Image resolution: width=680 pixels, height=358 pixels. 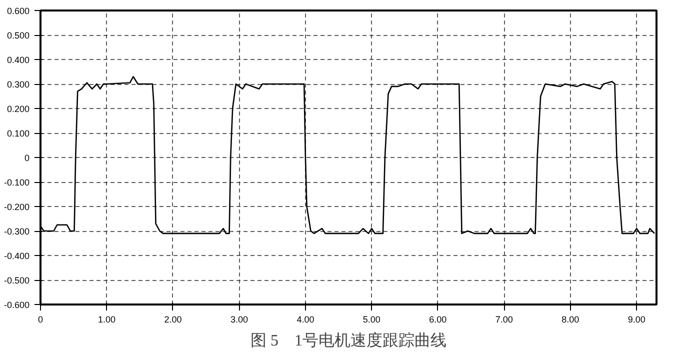 What do you see at coordinates (17, 256) in the screenshot?
I see `y-tick-label: -0.400` at bounding box center [17, 256].